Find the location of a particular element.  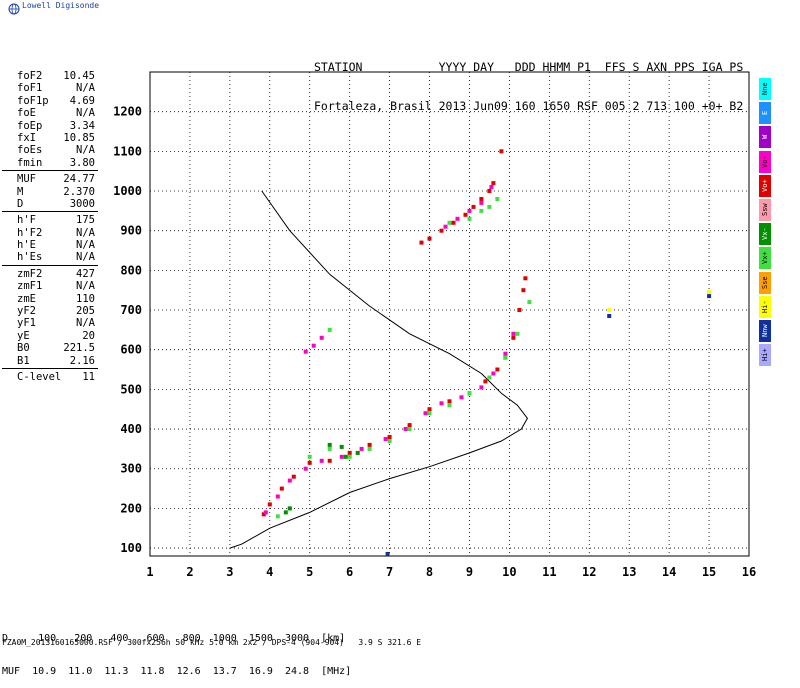

y-tick-label: 300 is located at coordinates (131, 469).